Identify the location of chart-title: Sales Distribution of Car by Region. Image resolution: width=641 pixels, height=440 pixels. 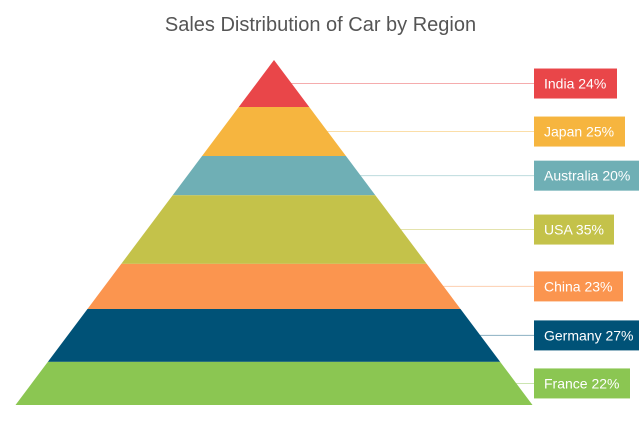
(320, 25).